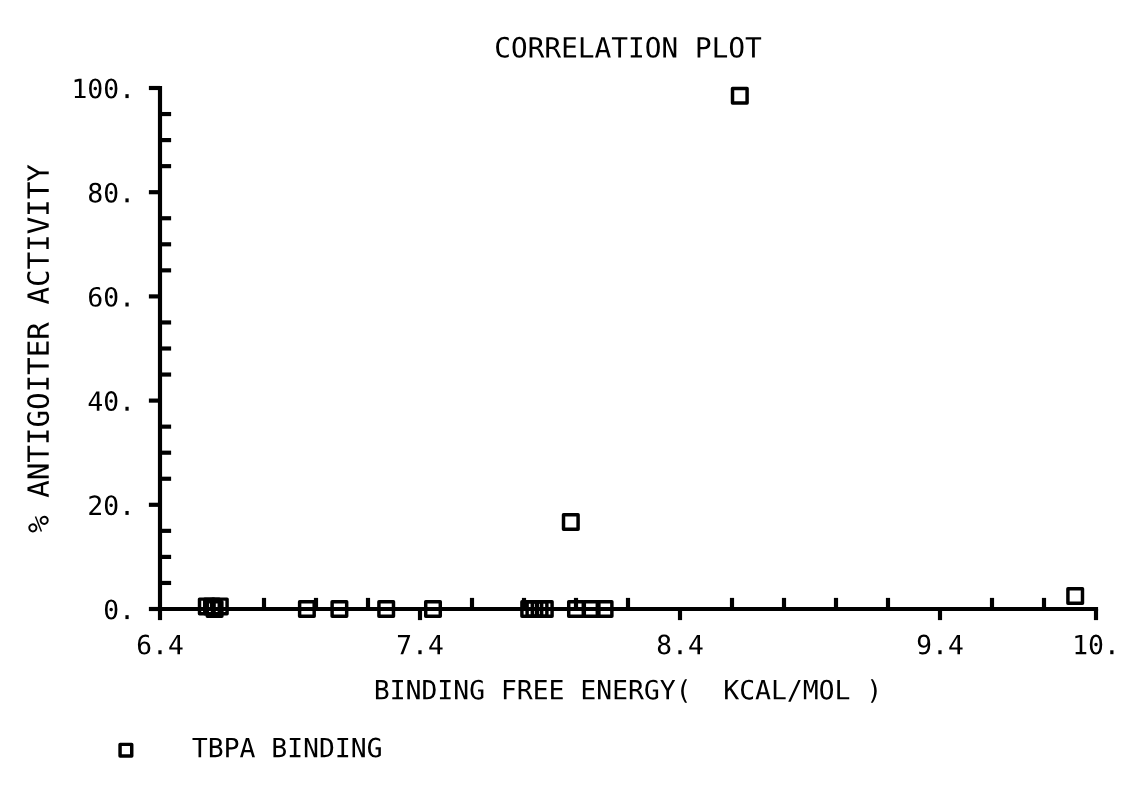  I want to click on y-tick-label: 40., so click(108, 401).